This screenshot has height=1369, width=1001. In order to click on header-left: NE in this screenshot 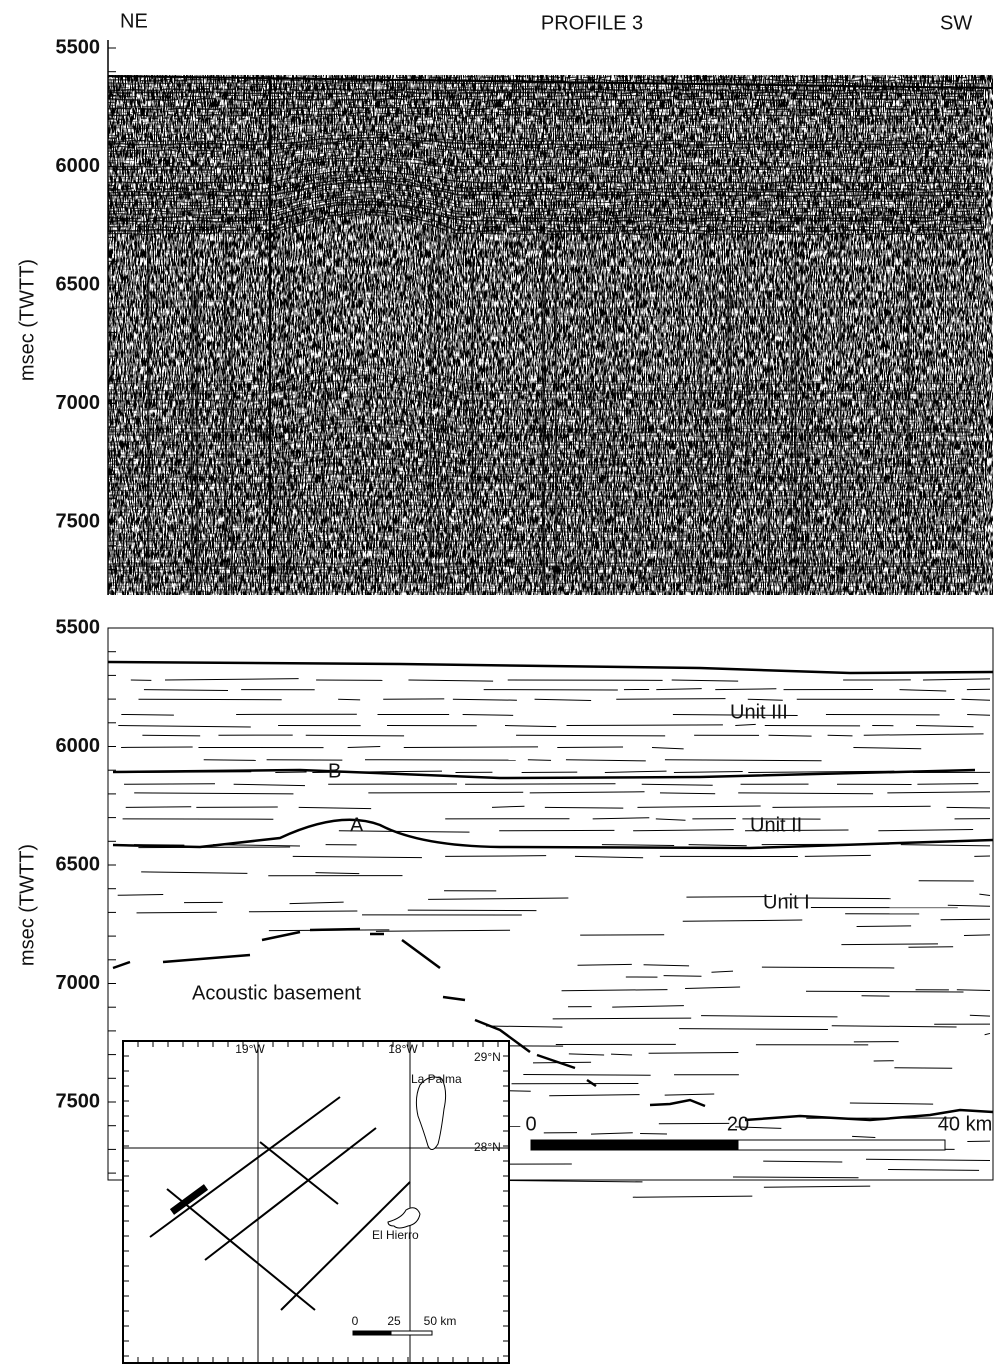, I will do `click(134, 21)`.